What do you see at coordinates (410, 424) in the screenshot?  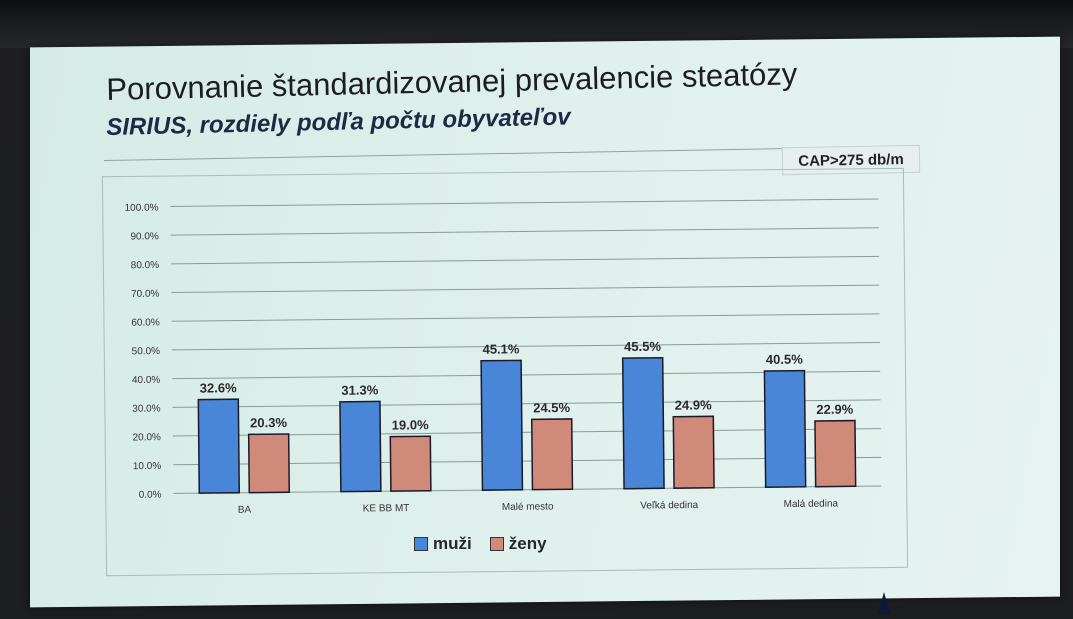 I see `data-label: 19.0%` at bounding box center [410, 424].